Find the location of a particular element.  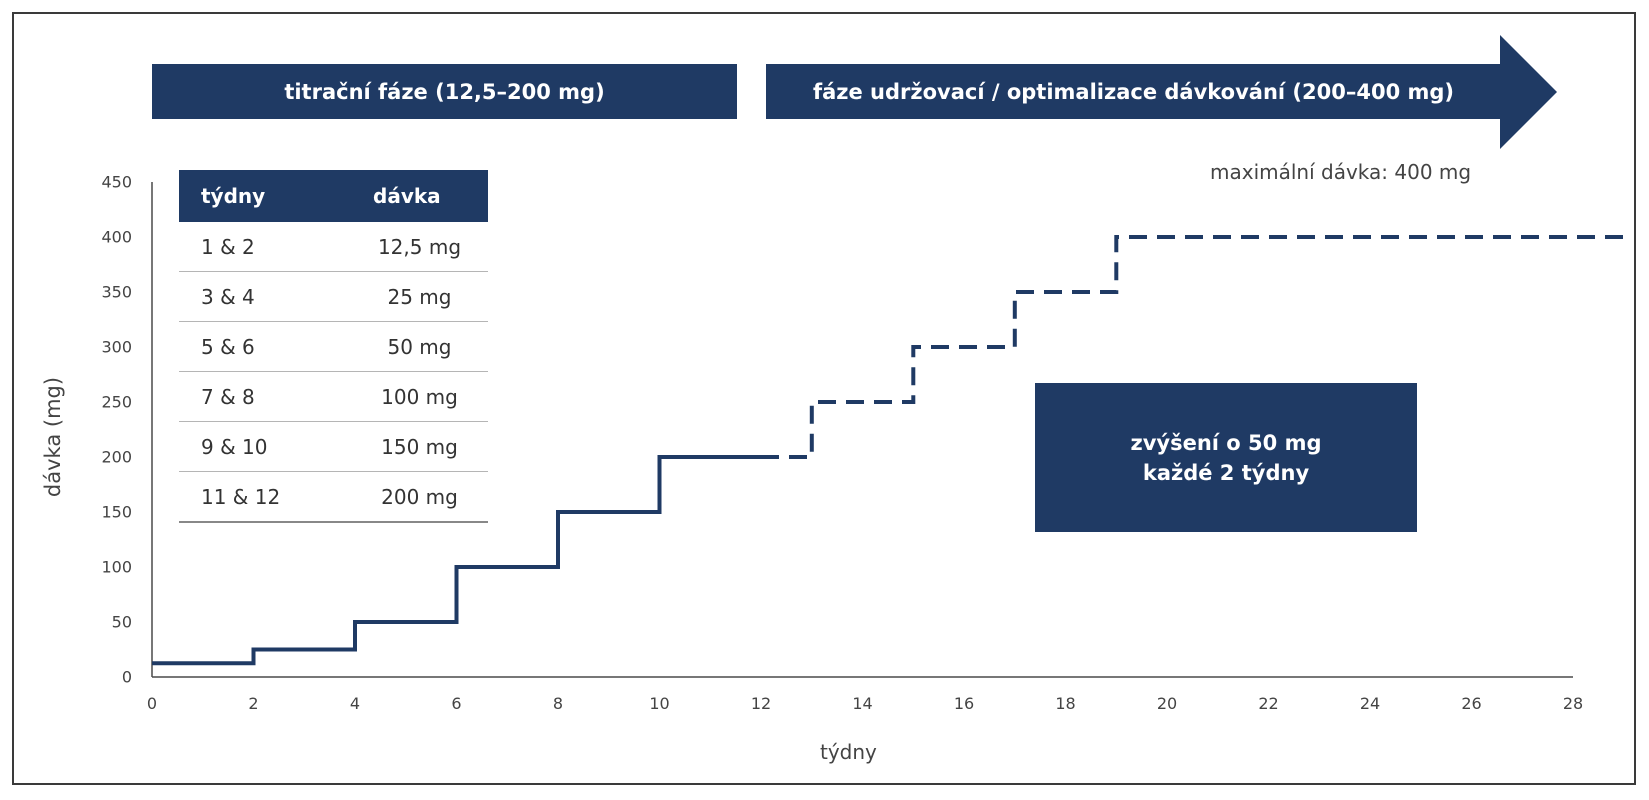

table-row: 7 & 8 100 mg is located at coordinates (333, 396).